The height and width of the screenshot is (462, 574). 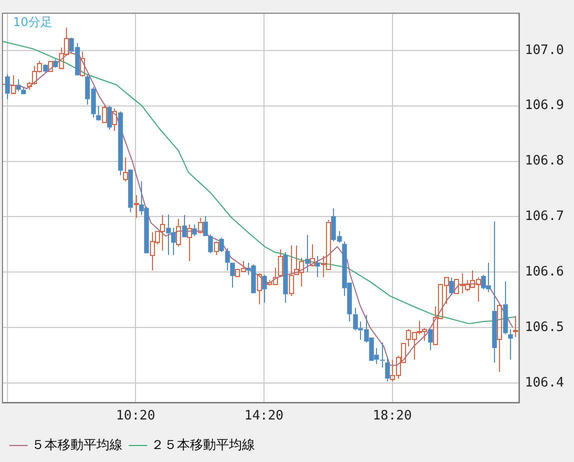 What do you see at coordinates (544, 327) in the screenshot?
I see `y-tick-label: 106.5` at bounding box center [544, 327].